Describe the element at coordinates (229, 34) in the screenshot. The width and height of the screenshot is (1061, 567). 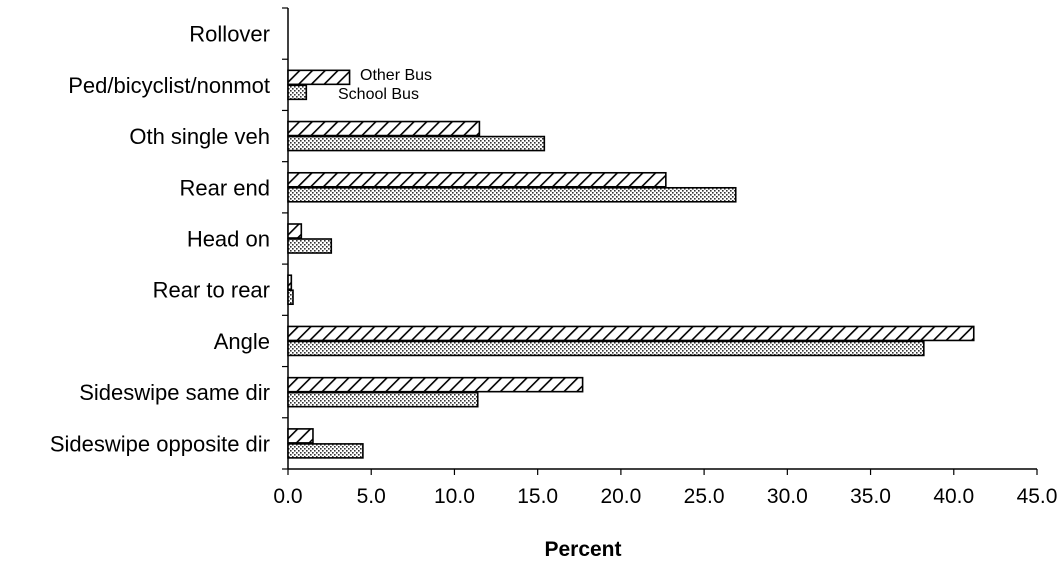
I see `category-label: Rollover` at that location.